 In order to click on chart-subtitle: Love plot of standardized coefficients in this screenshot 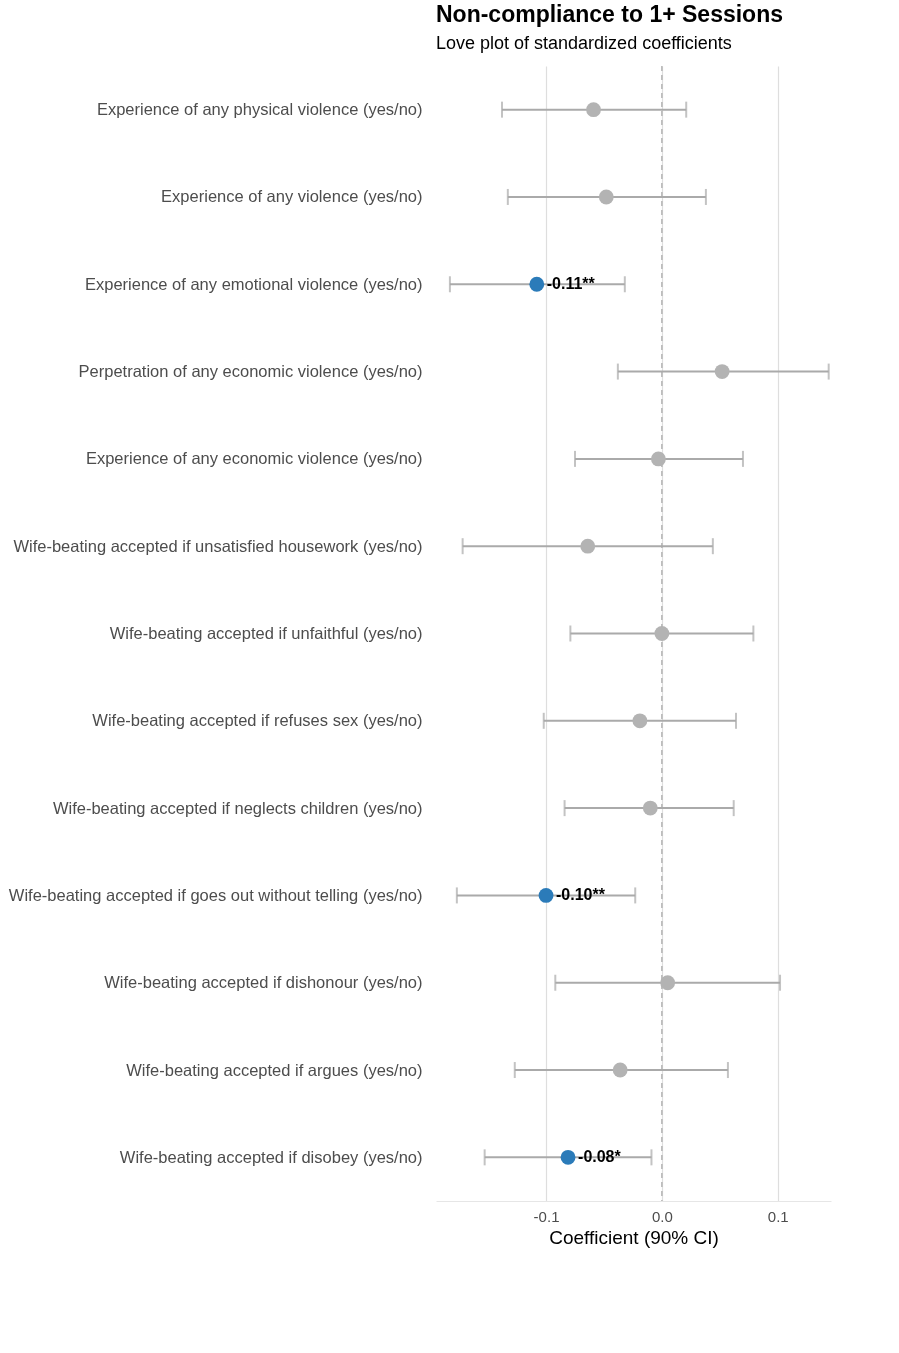, I will do `click(584, 43)`.